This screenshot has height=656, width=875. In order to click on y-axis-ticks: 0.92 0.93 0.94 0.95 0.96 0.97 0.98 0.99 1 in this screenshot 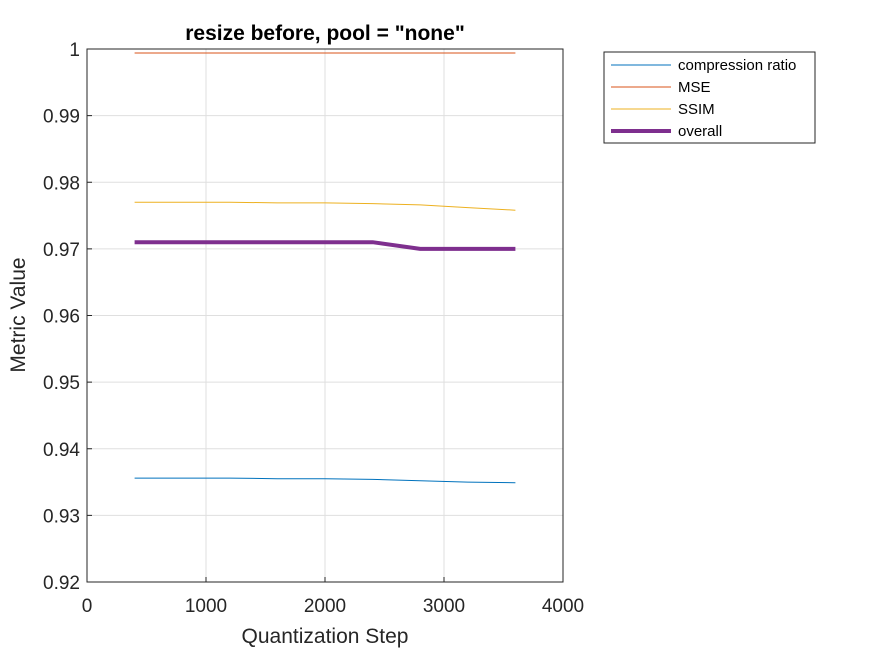, I will do `click(67, 317)`.